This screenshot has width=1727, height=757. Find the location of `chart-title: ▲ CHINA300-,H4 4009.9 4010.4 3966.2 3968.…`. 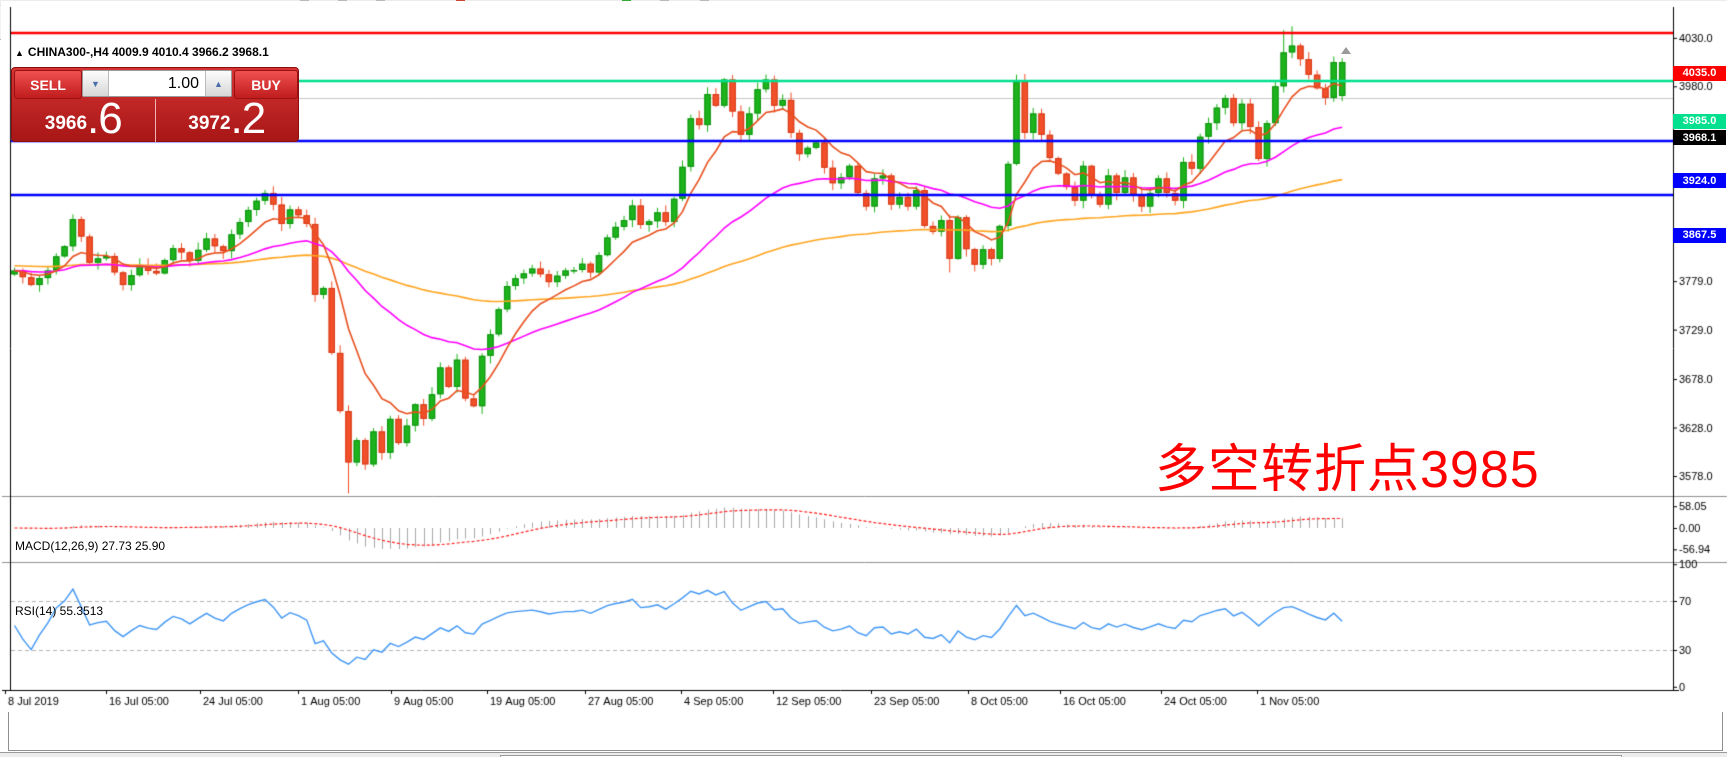

chart-title: ▲ CHINA300-,H4 4009.9 4010.4 3966.2 3968.… is located at coordinates (142, 52).